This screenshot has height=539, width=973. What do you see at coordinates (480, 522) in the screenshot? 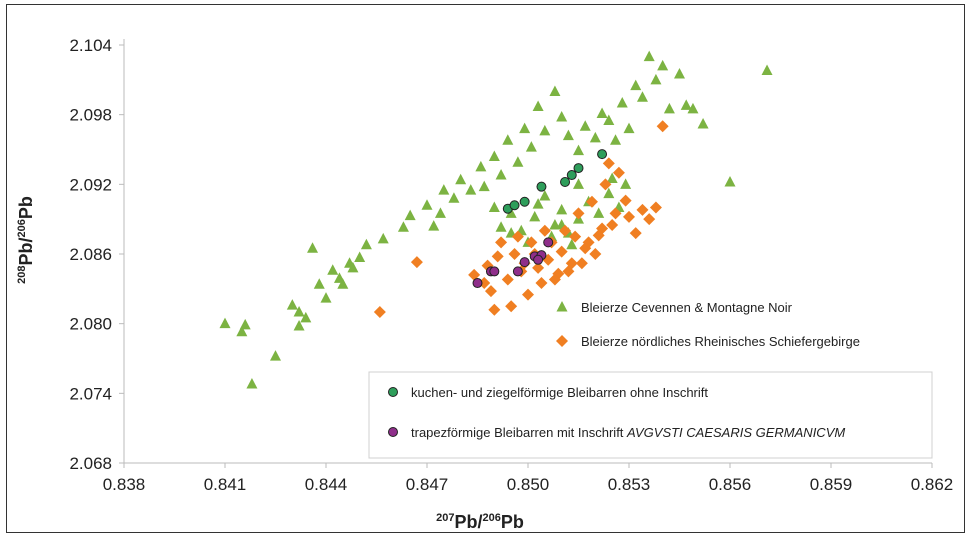
I see `x-axis-title: 207Pb/206Pb` at bounding box center [480, 522].